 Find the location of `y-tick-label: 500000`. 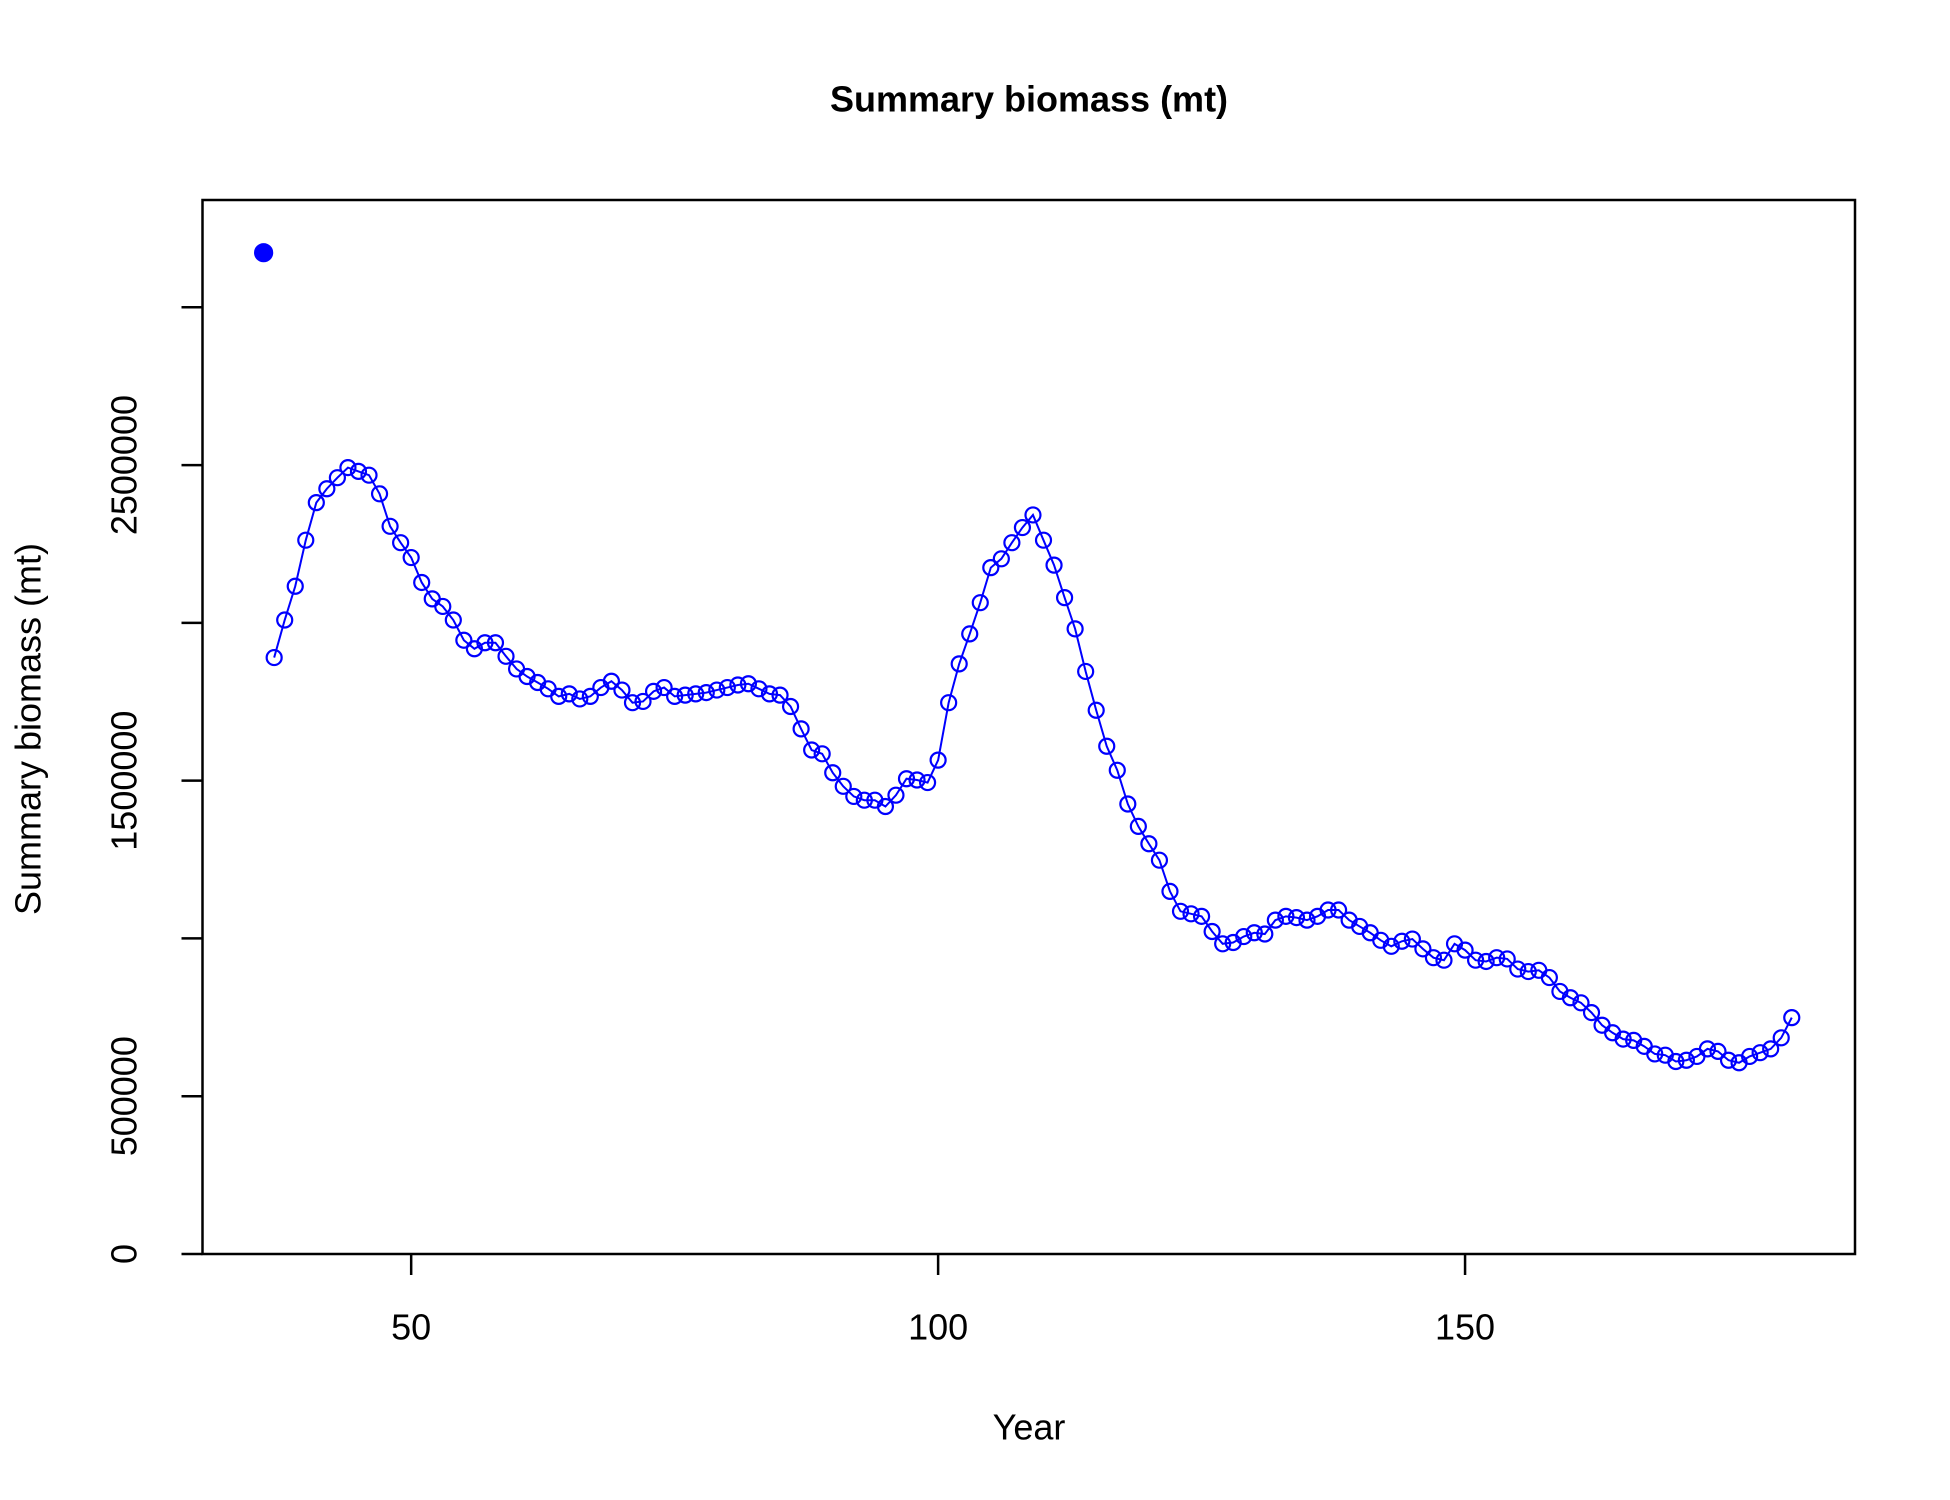

y-tick-label: 500000 is located at coordinates (124, 1096).